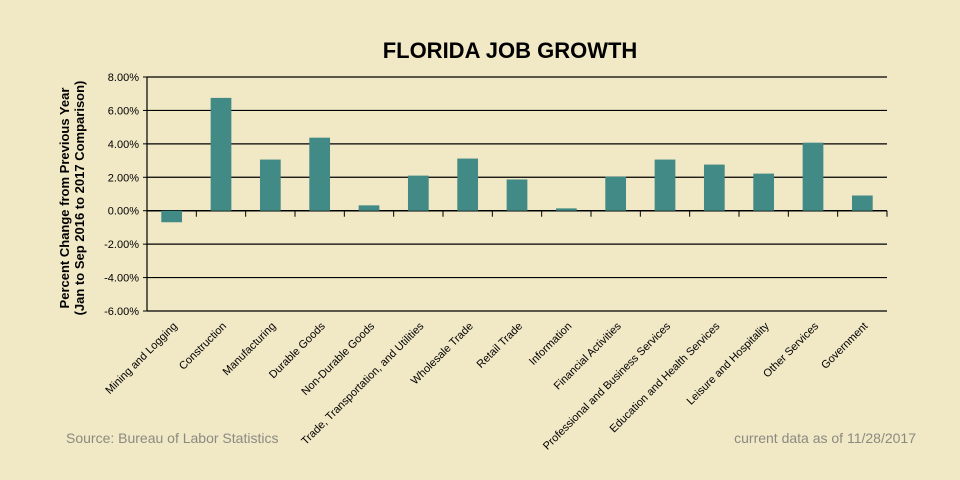 The height and width of the screenshot is (480, 960). I want to click on y-tick-label: -2.00%, so click(121, 245).